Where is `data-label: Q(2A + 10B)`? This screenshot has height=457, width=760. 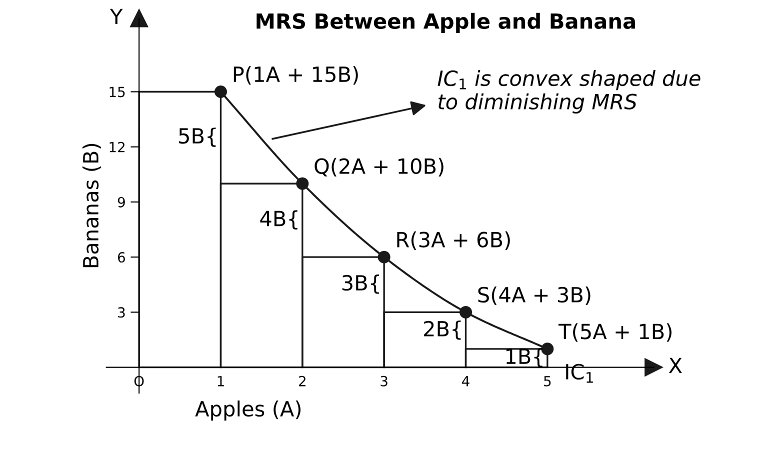
data-label: Q(2A + 10B) is located at coordinates (379, 167).